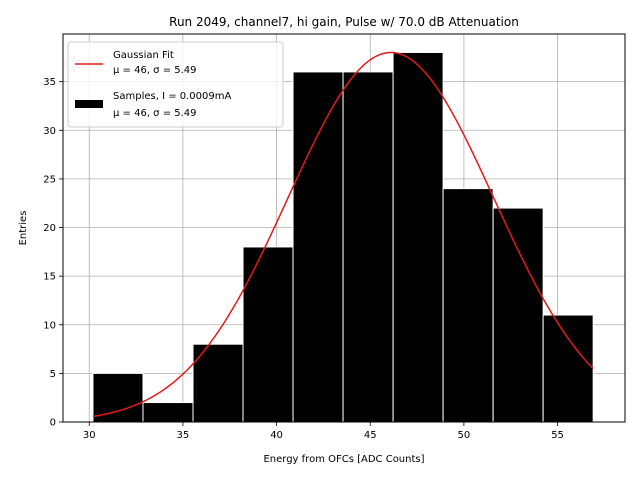 The height and width of the screenshot is (480, 640). What do you see at coordinates (172, 96) in the screenshot?
I see `legend-samples-label: Samples, I = 0.0009mA` at bounding box center [172, 96].